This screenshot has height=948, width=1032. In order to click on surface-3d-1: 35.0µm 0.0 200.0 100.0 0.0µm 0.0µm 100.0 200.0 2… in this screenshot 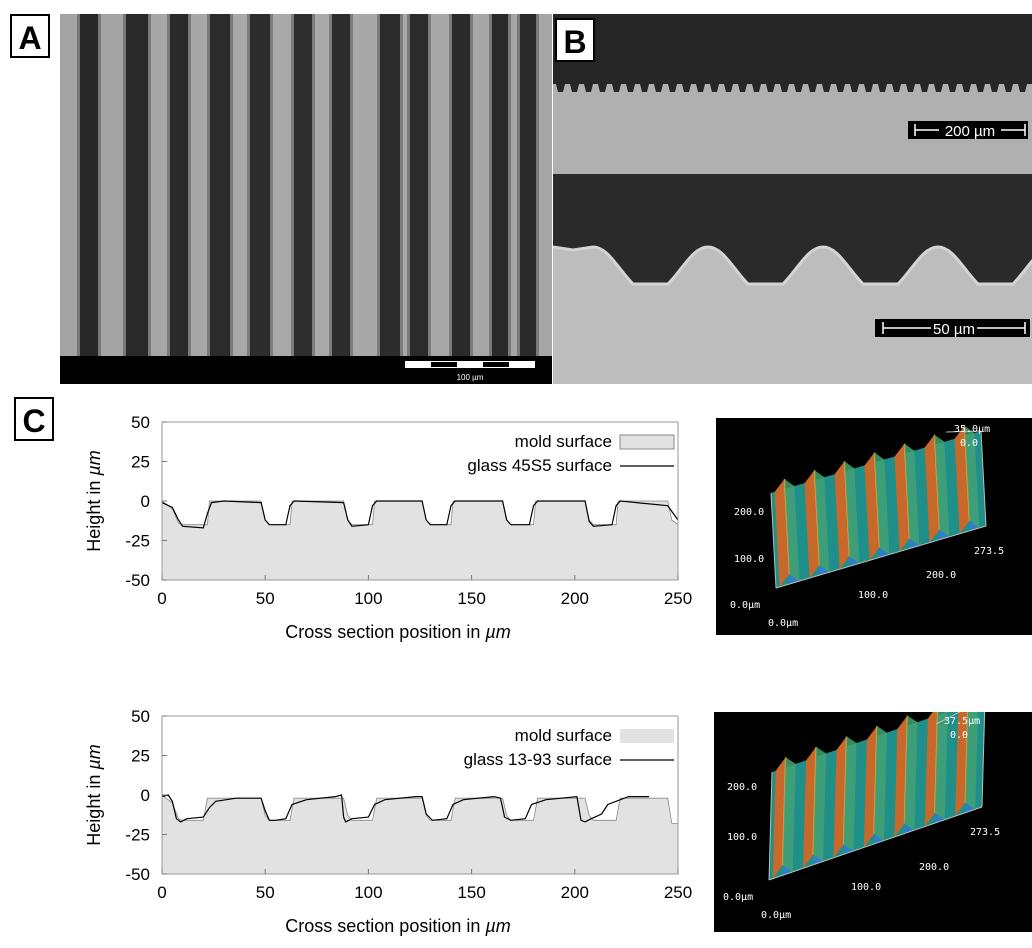, I will do `click(874, 526)`.